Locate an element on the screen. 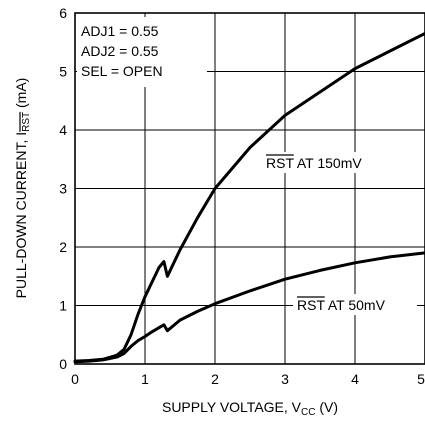 The image size is (425, 421). x-axis-label-unit: (V) is located at coordinates (326, 407).